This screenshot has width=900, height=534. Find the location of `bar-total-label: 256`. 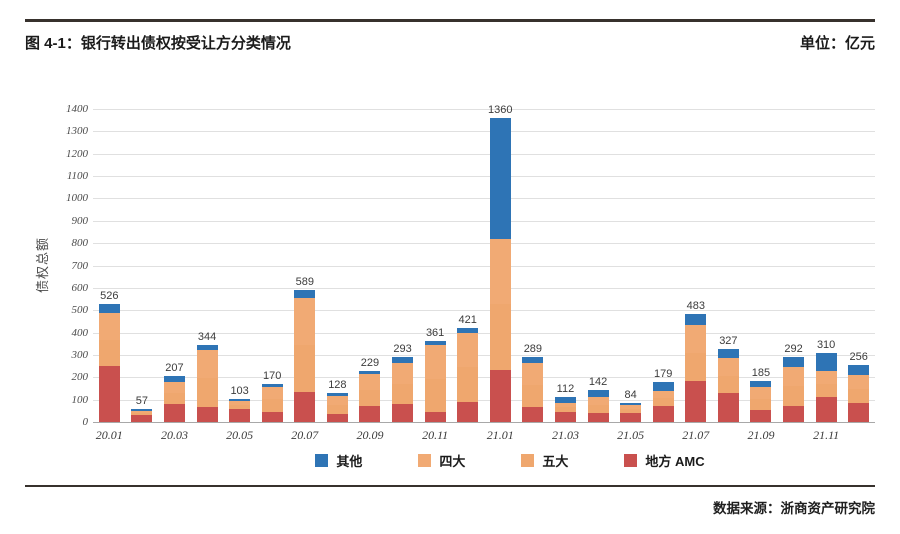

bar-total-label: 256 is located at coordinates (858, 356).